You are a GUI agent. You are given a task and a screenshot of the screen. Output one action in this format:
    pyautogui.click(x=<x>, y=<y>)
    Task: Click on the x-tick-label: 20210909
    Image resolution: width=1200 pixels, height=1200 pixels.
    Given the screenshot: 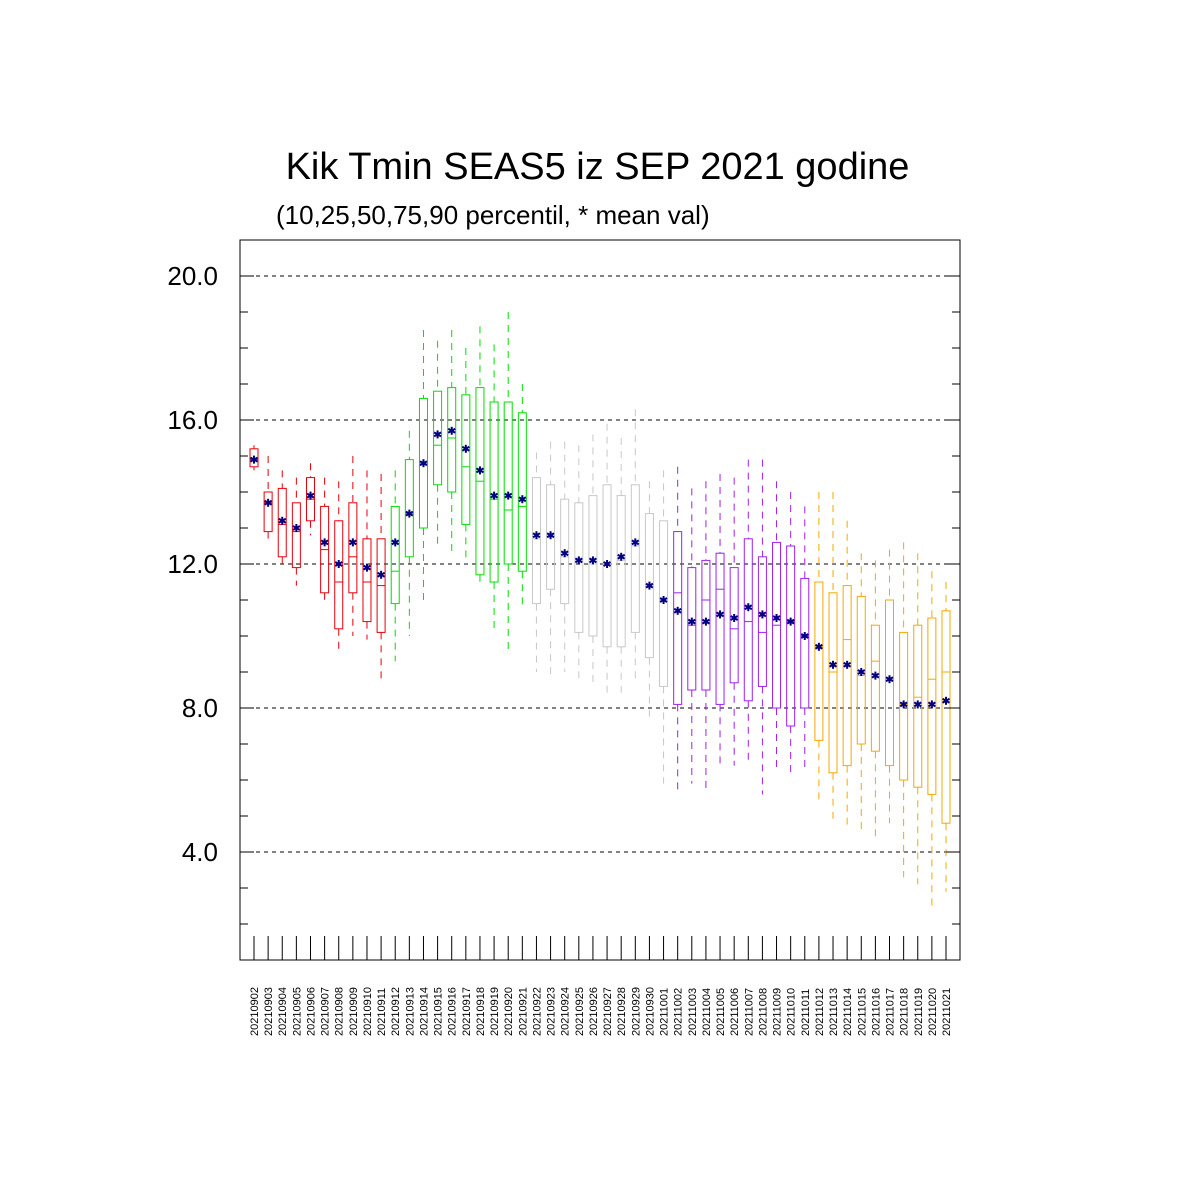 What is the action you would take?
    pyautogui.click(x=354, y=1011)
    